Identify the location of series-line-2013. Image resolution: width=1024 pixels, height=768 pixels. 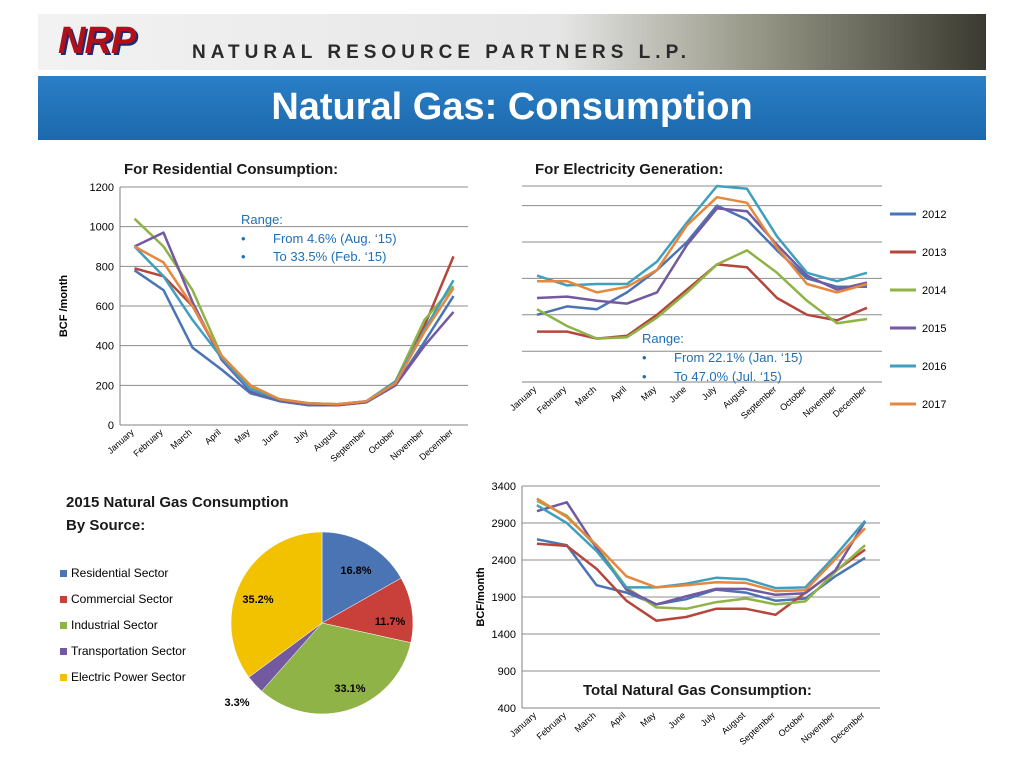
(701, 582).